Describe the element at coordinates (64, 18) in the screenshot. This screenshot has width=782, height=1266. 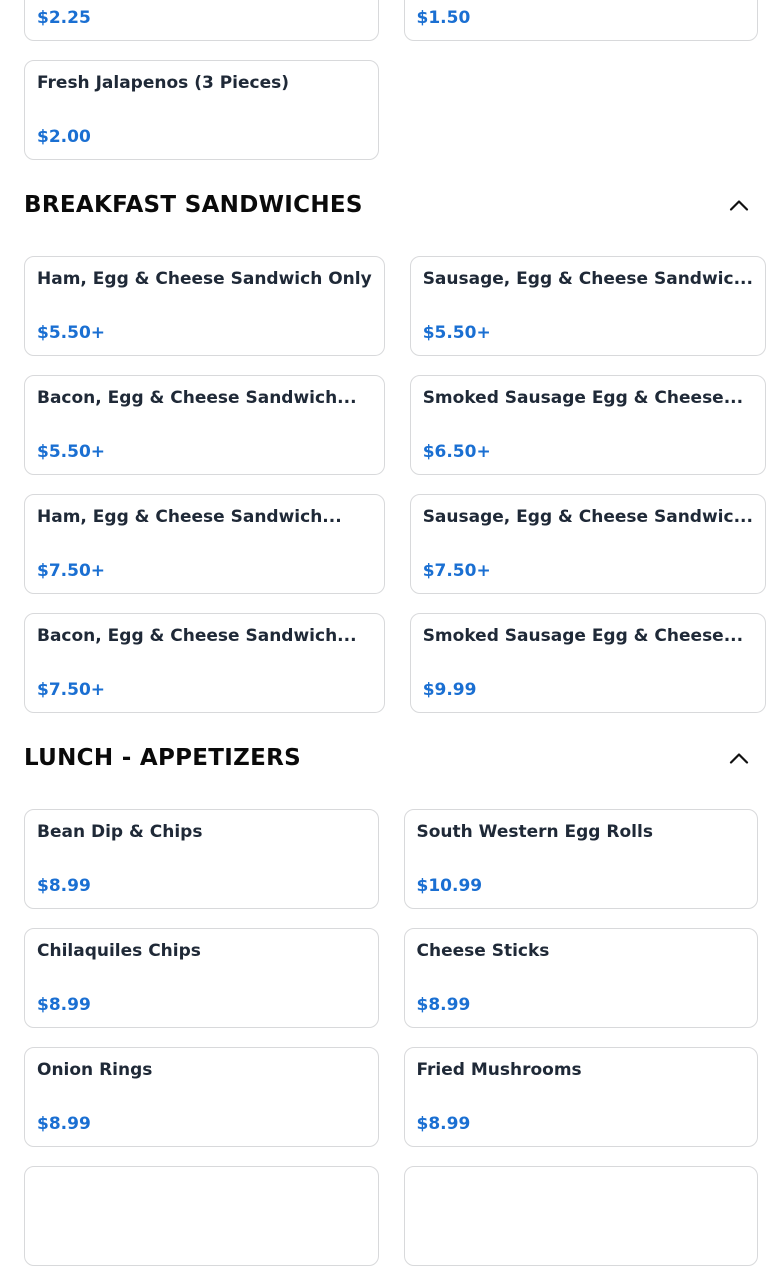
I see `menu-item-price: $2.25` at that location.